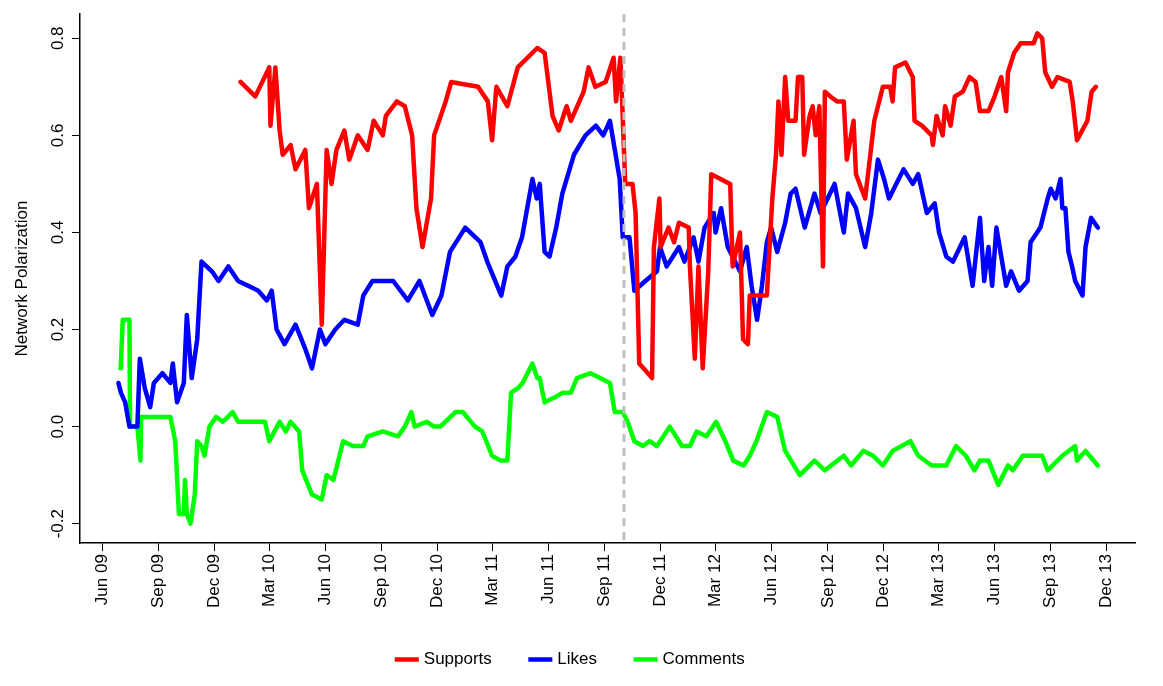 The width and height of the screenshot is (1163, 686). I want to click on y-tick-label: 0.6, so click(57, 135).